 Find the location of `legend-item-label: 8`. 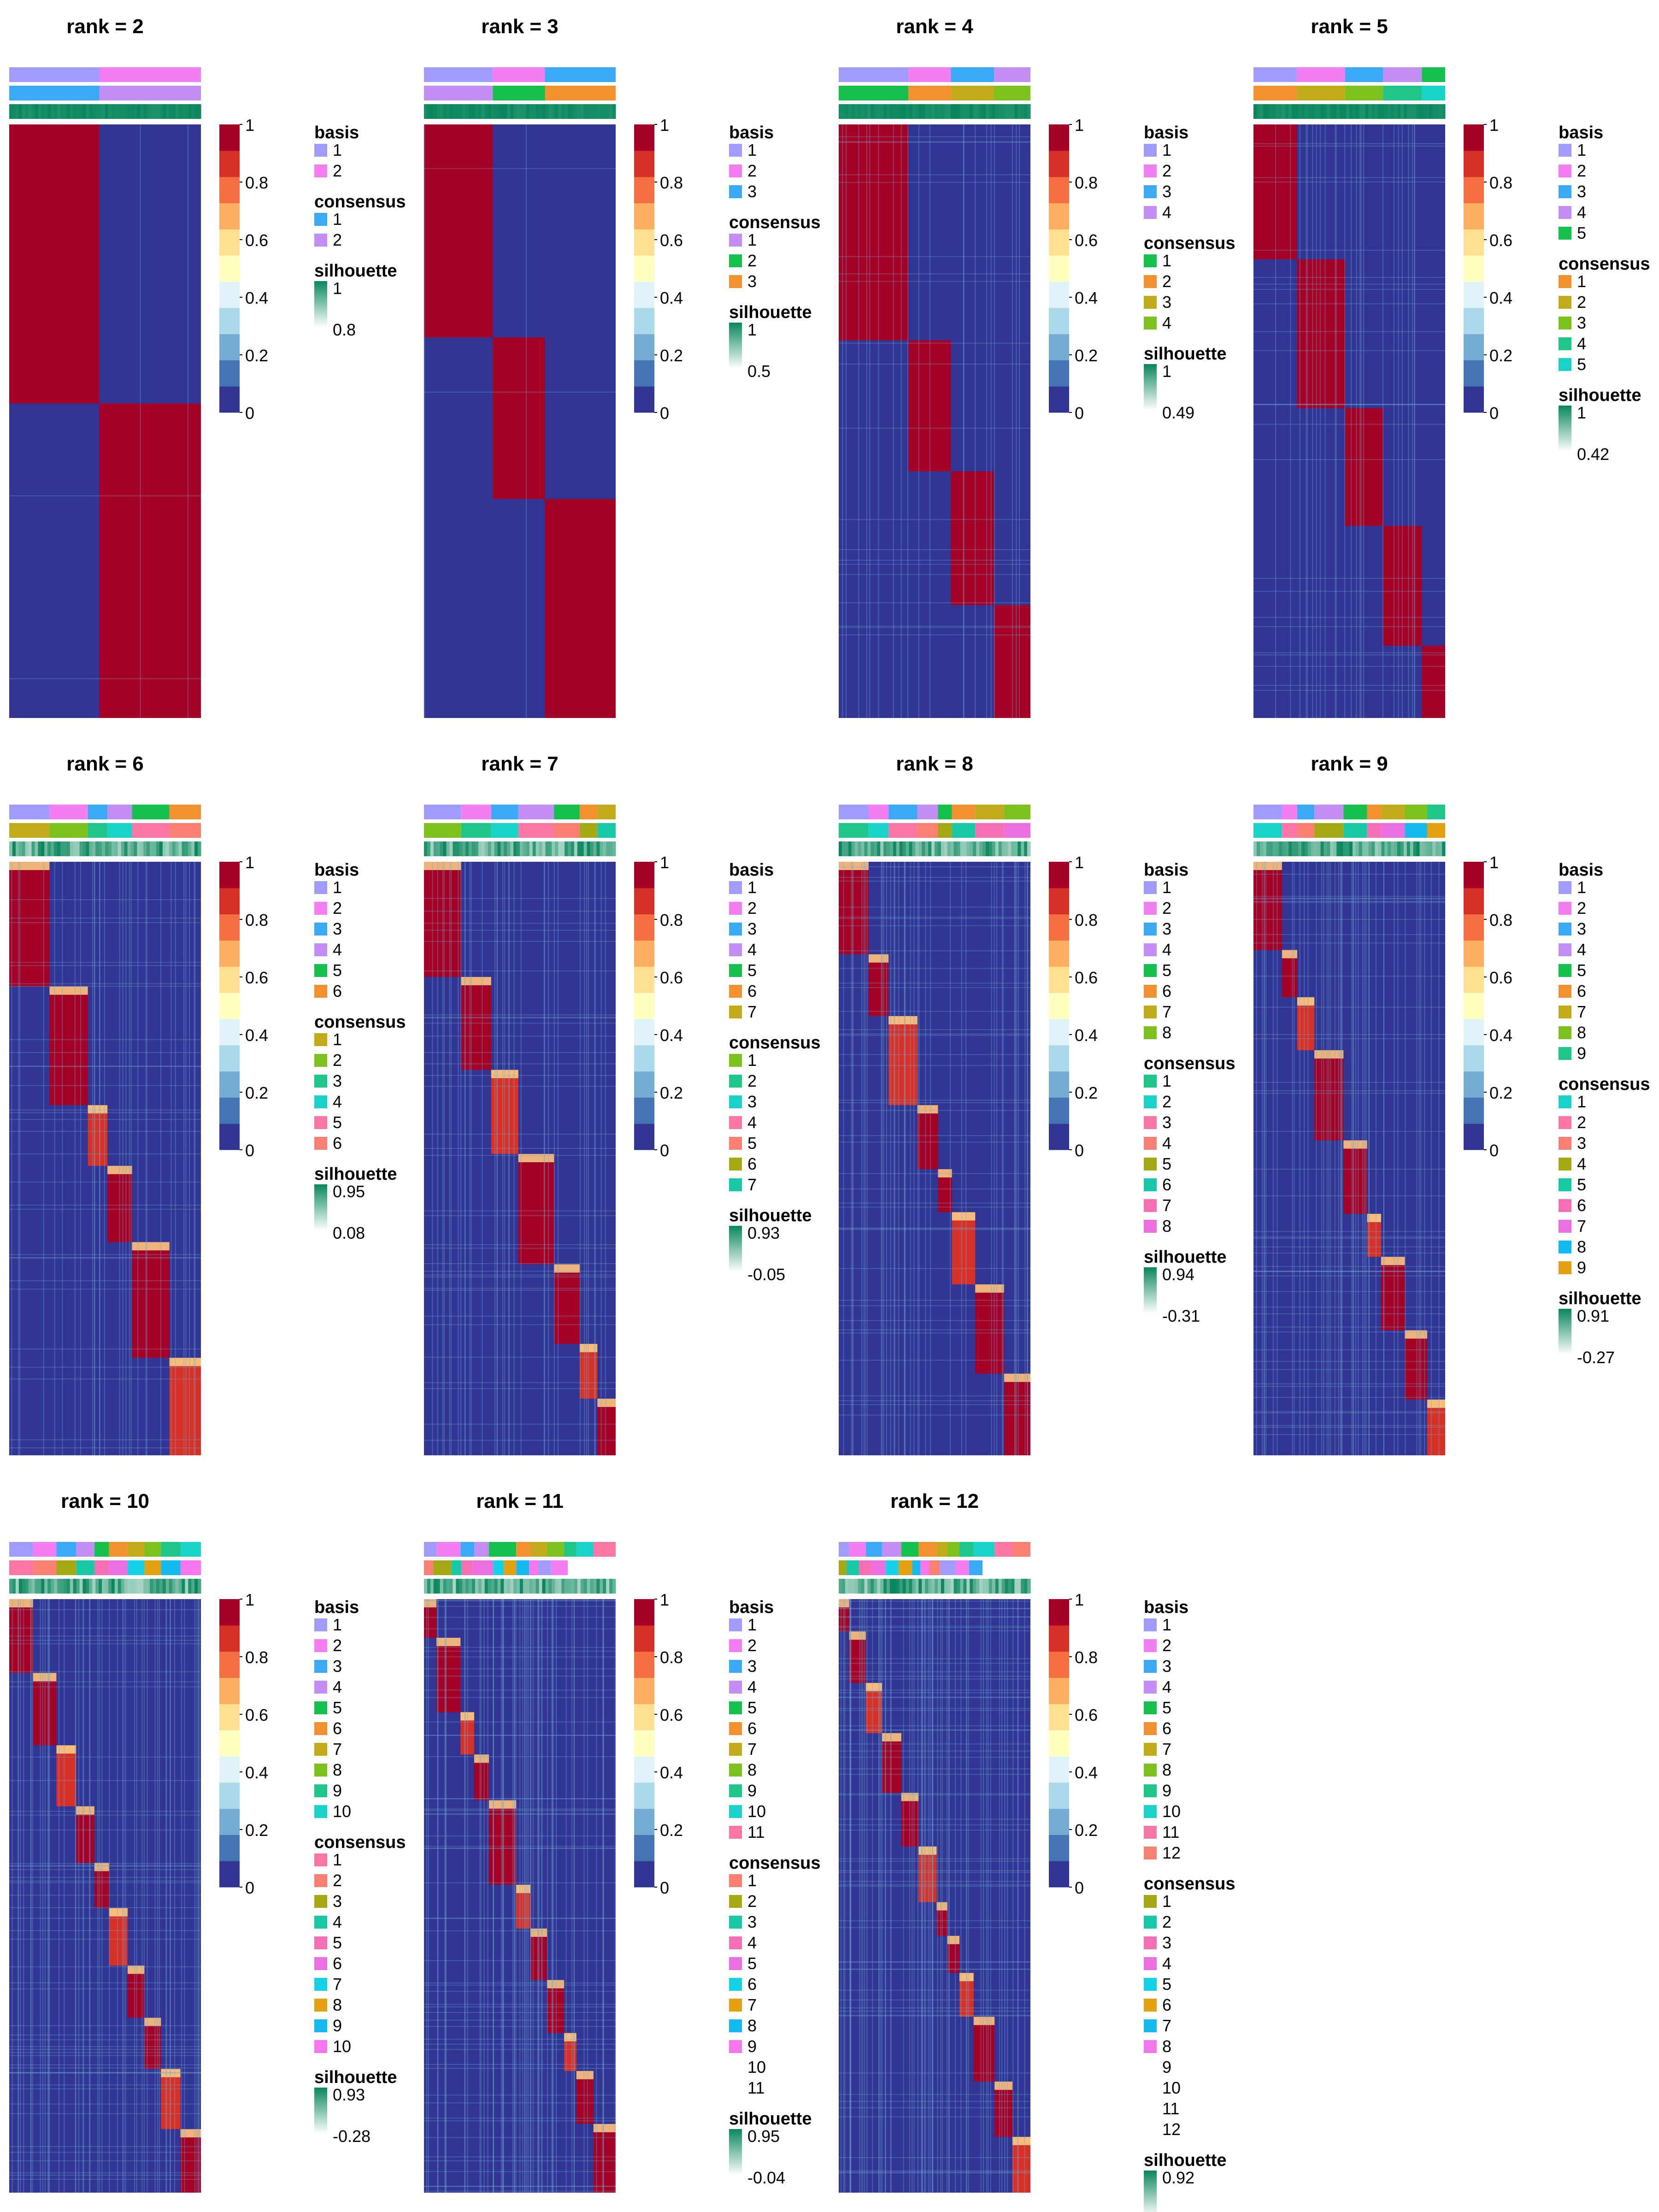

legend-item-label: 8 is located at coordinates (337, 1769).